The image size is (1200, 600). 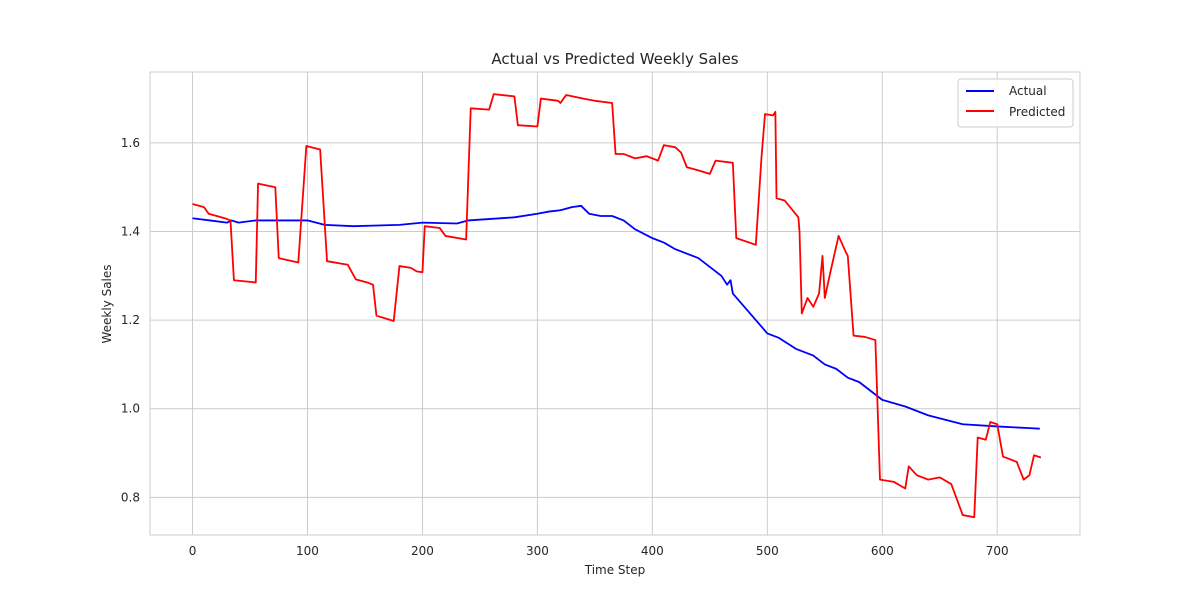 What do you see at coordinates (130, 320) in the screenshot?
I see `y-tick-label: 1.2` at bounding box center [130, 320].